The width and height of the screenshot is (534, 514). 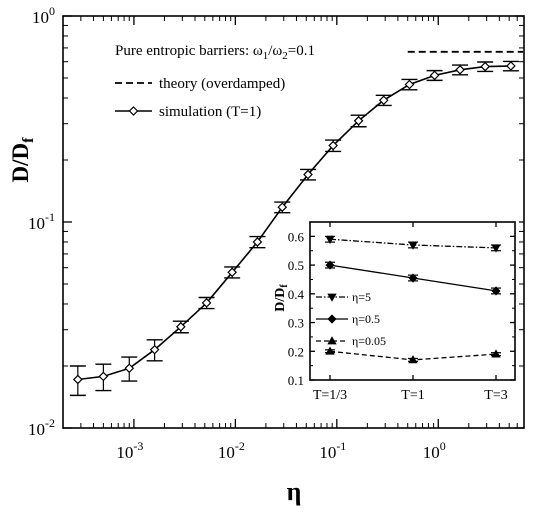 What do you see at coordinates (294, 491) in the screenshot?
I see `main-x-axis-label: η` at bounding box center [294, 491].